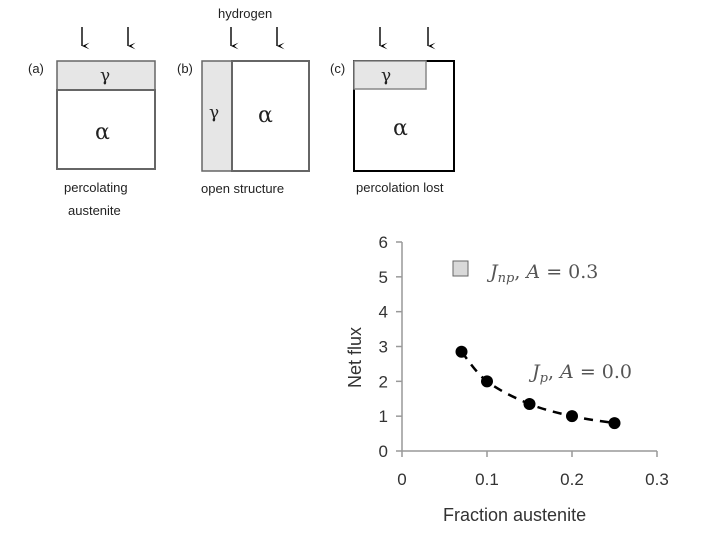 This screenshot has height=540, width=720. What do you see at coordinates (383, 347) in the screenshot?
I see `y-tick-label: 3` at bounding box center [383, 347].